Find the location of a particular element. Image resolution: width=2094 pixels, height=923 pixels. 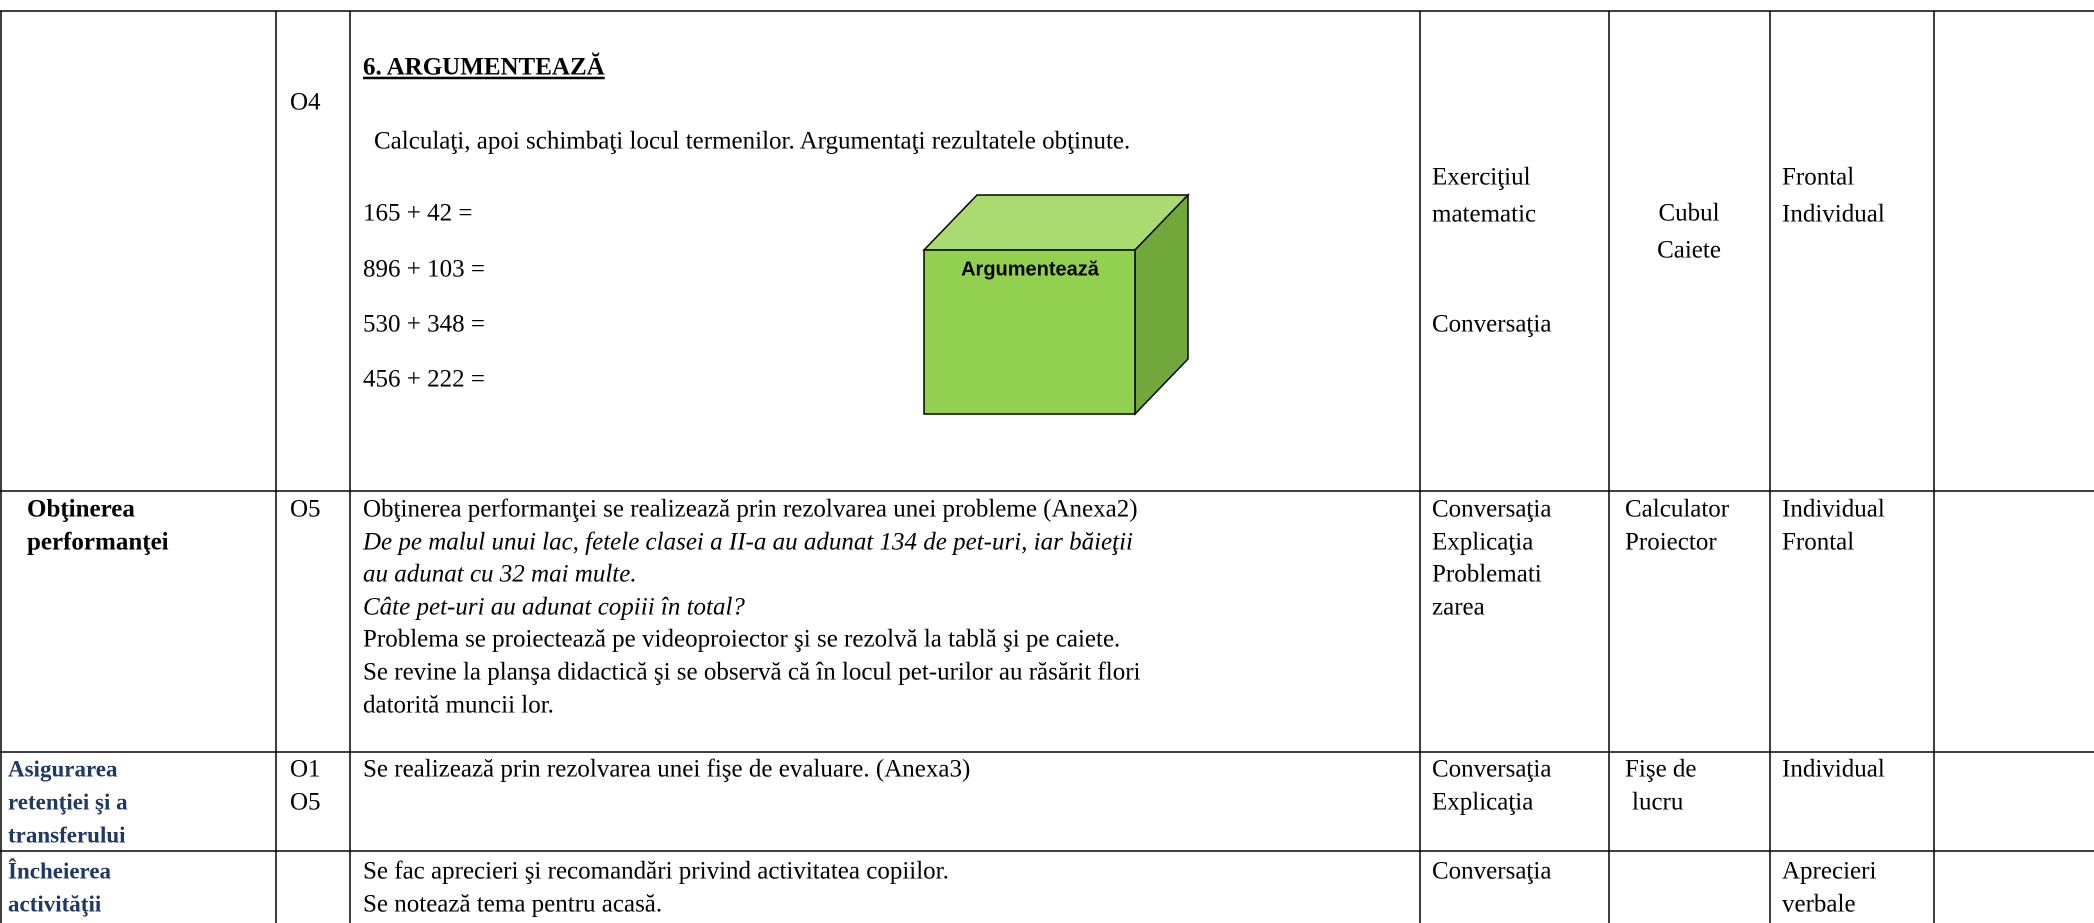

content-line: Câte pet-uri au adunat copiii în total? is located at coordinates (554, 607).